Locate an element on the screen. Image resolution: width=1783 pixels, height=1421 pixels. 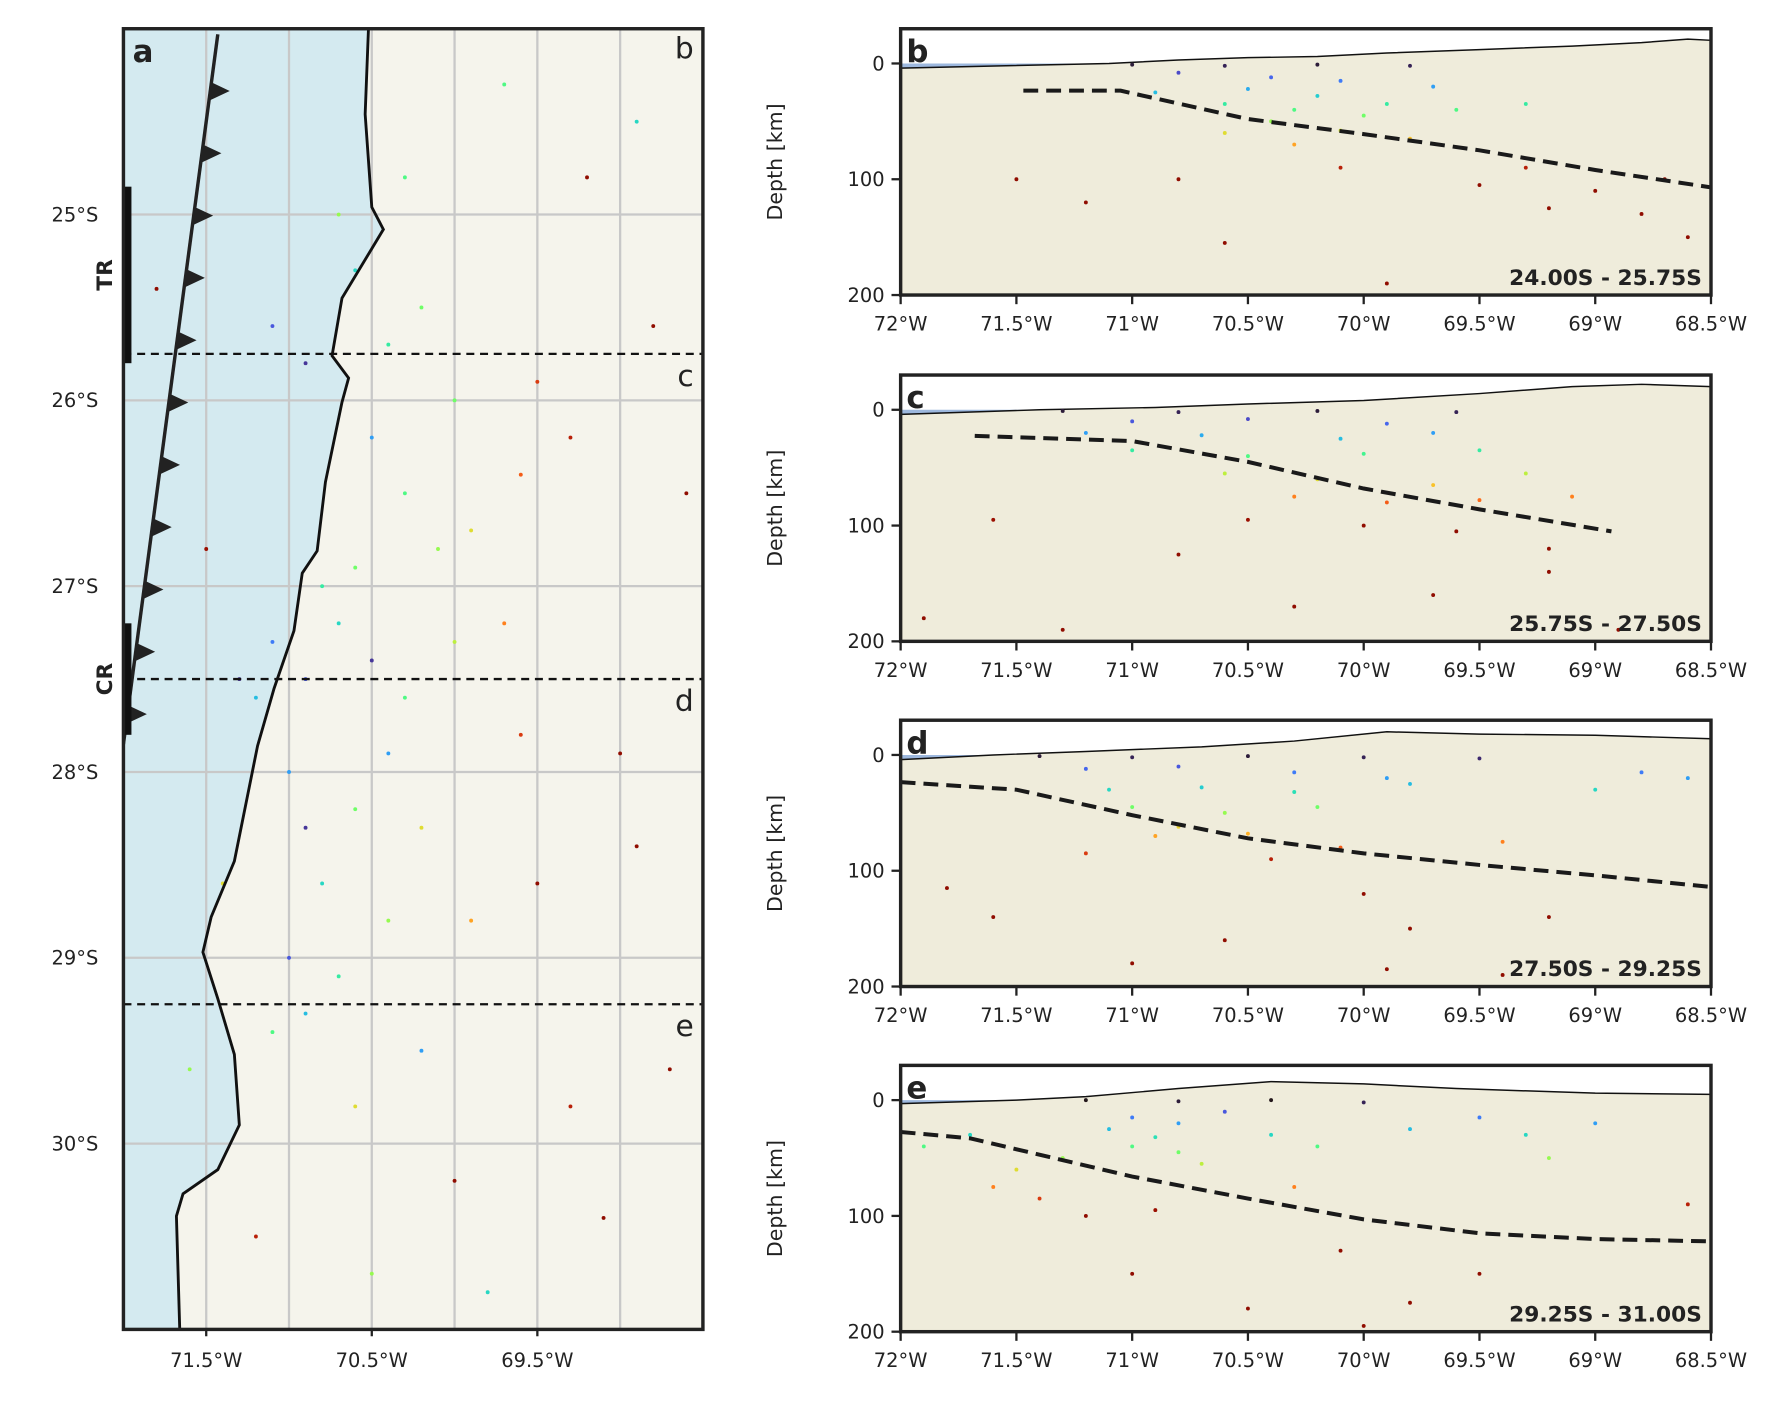
x-tick-label: 68.5°W is located at coordinates (1711, 323).